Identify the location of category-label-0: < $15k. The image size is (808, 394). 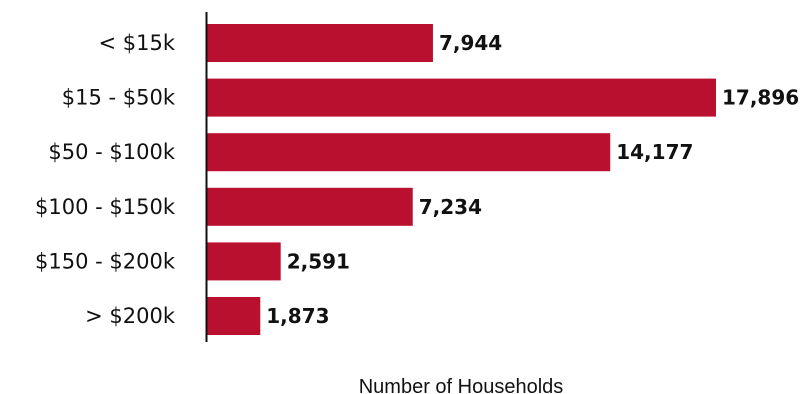
(136, 43).